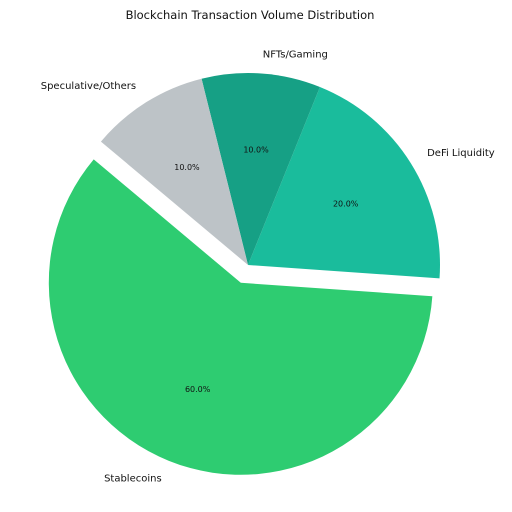 This screenshot has height=512, width=512. Describe the element at coordinates (198, 389) in the screenshot. I see `pct-label-stablecoins: 60.0%` at that location.